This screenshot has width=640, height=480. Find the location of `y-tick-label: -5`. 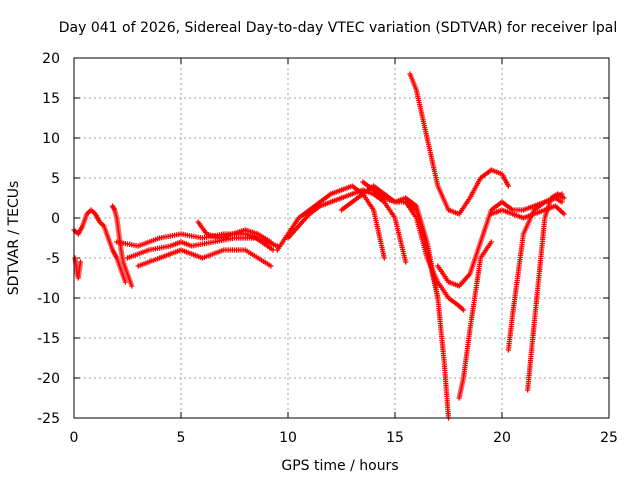

y-tick-label: -5 is located at coordinates (53, 259).